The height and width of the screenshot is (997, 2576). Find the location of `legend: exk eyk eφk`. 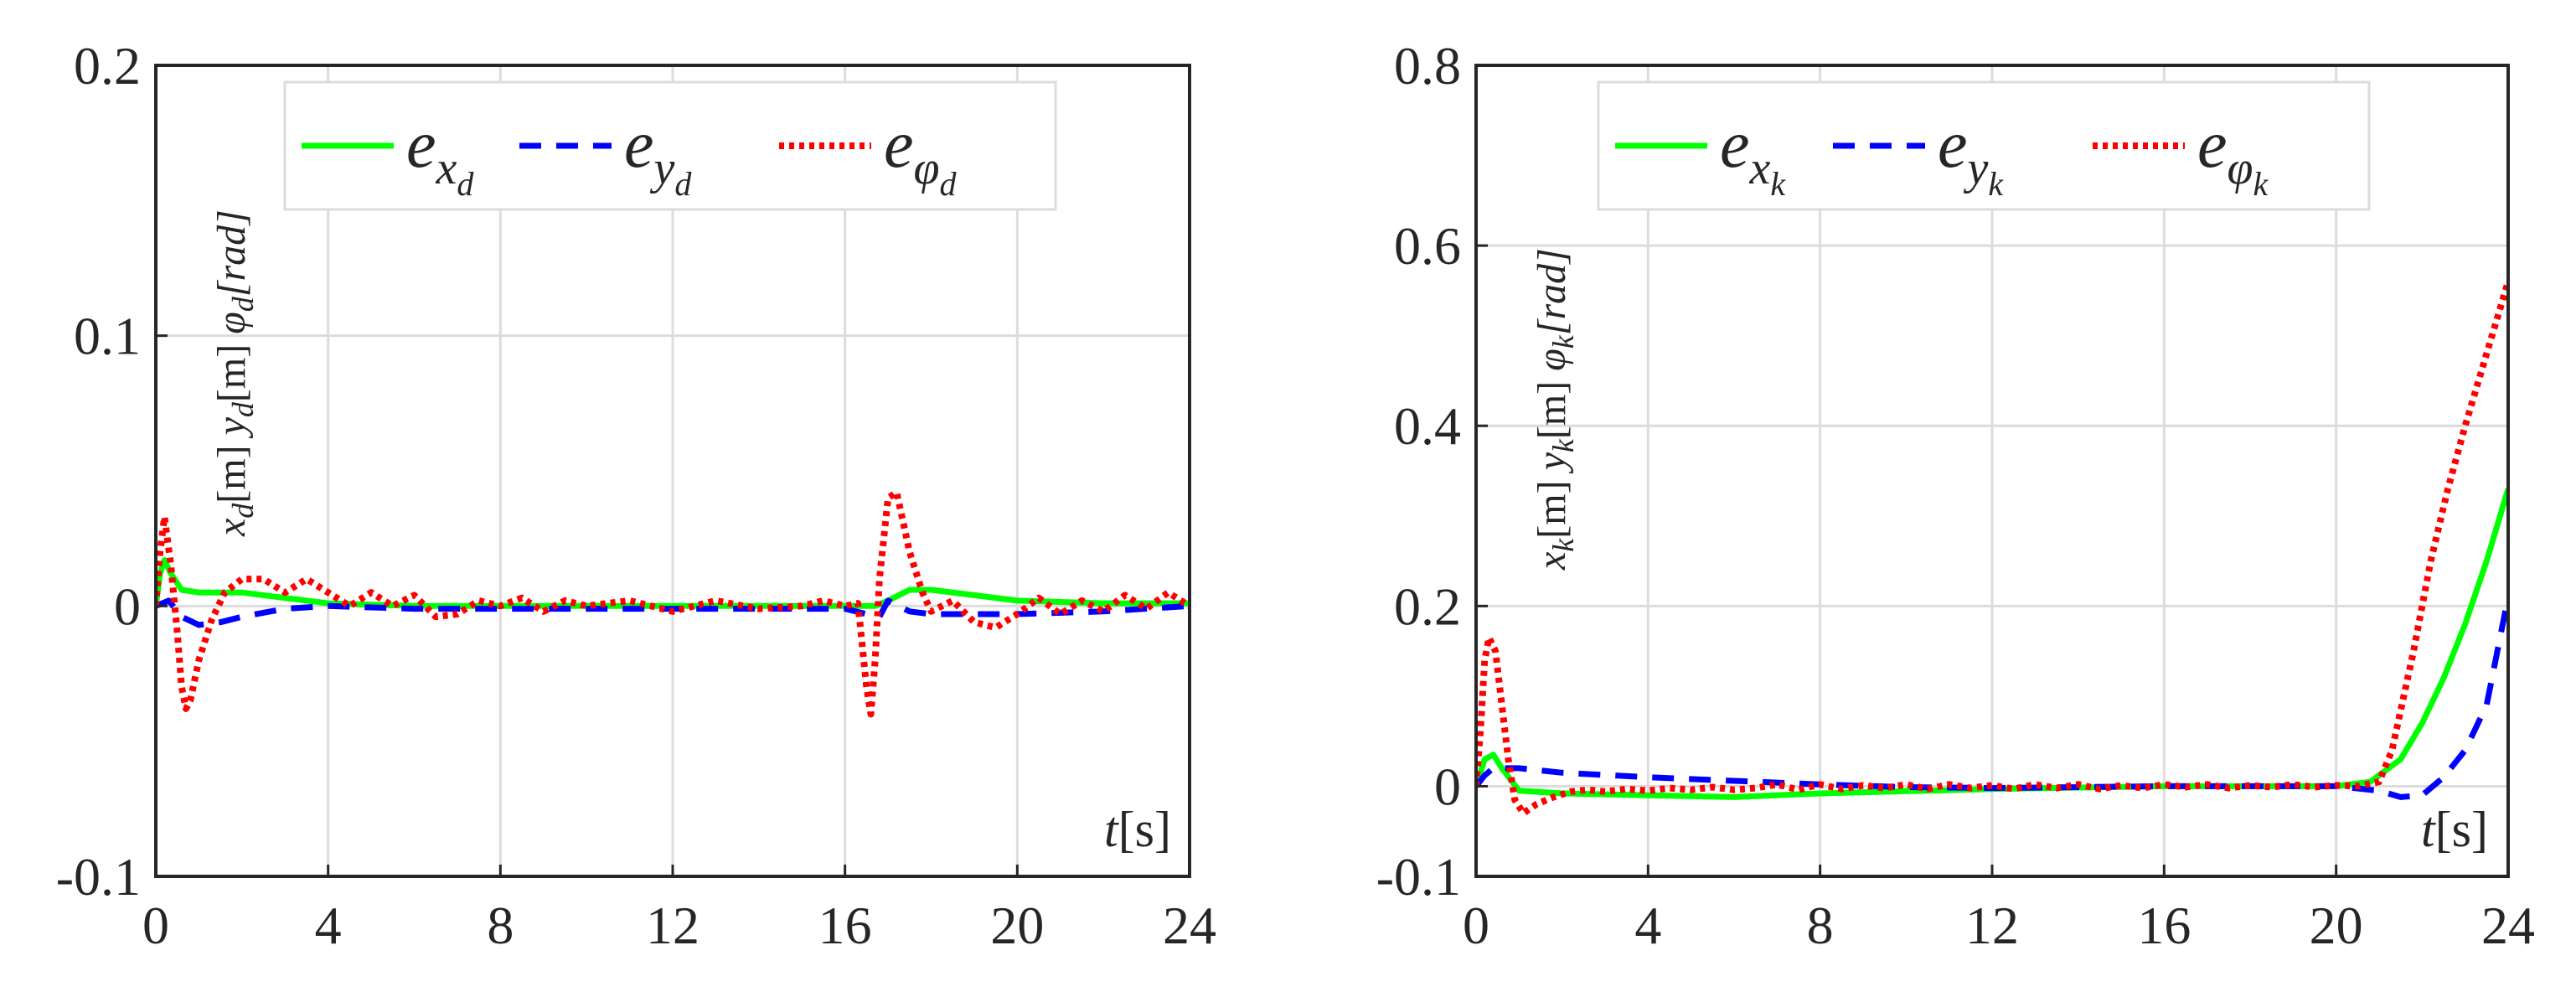

legend: exk eyk eφk is located at coordinates (1984, 145).